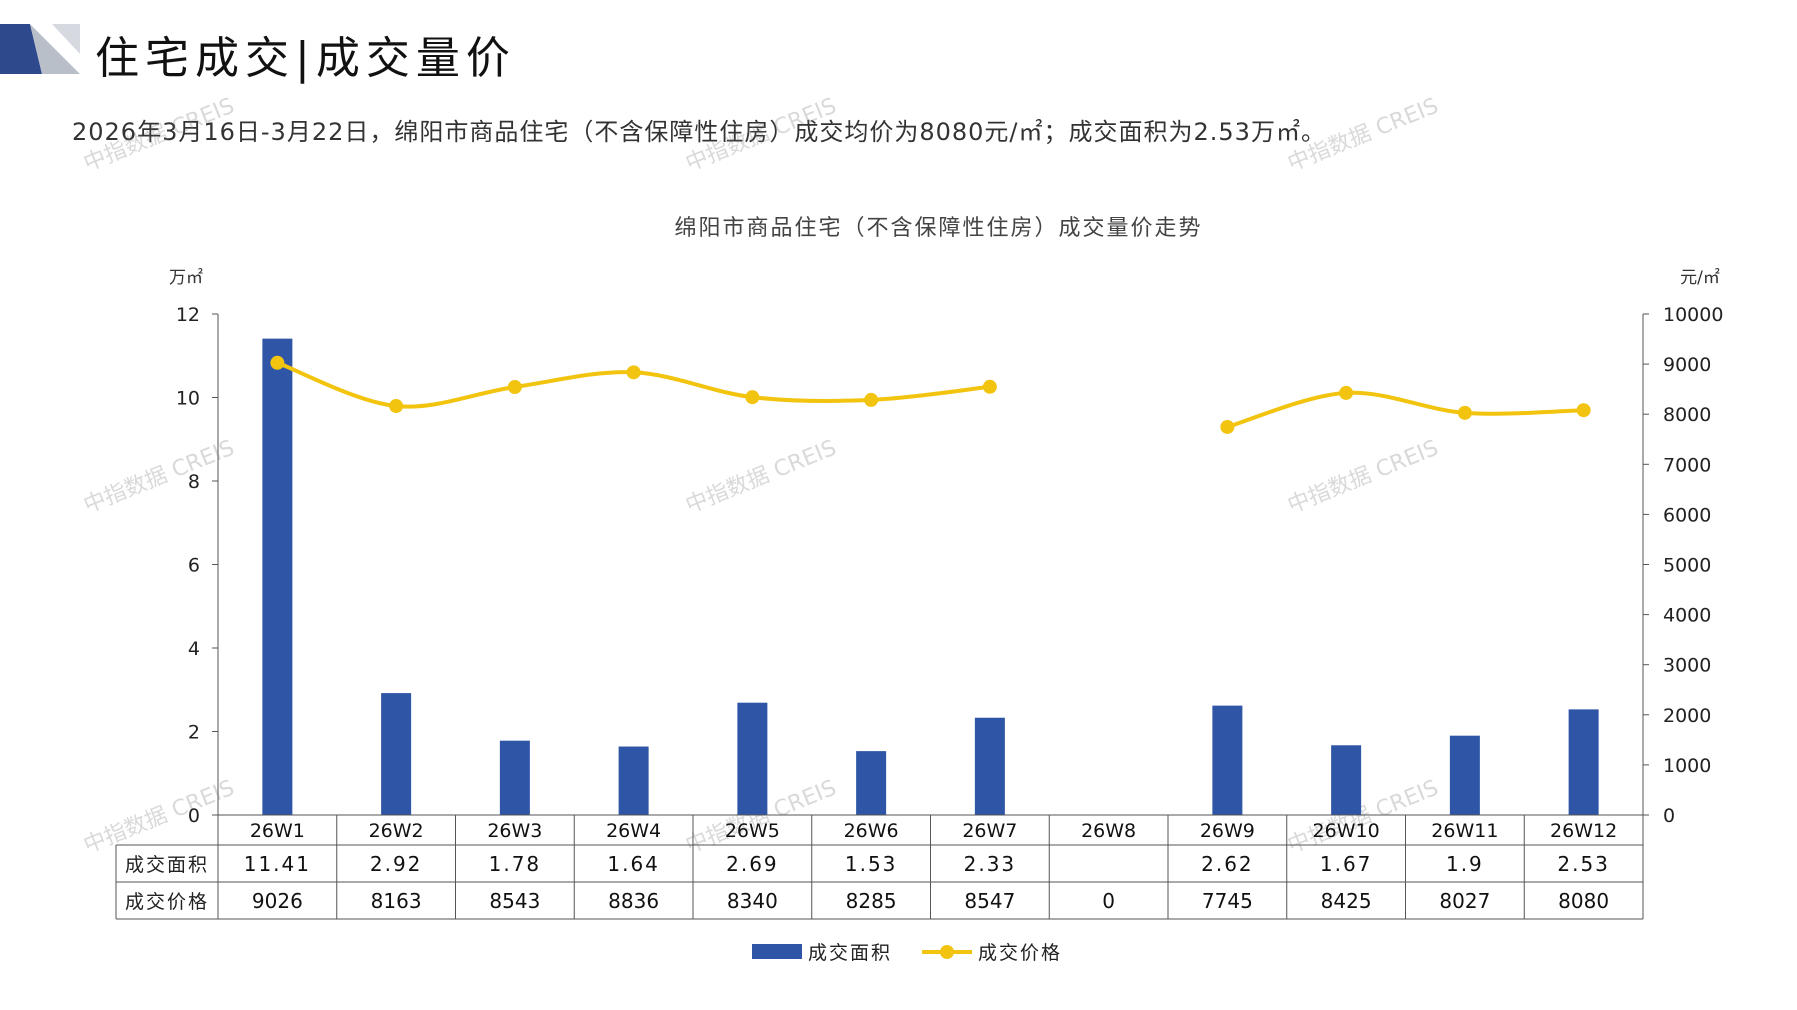  What do you see at coordinates (850, 953) in the screenshot?
I see `legend-label-area: 成交面积` at bounding box center [850, 953].